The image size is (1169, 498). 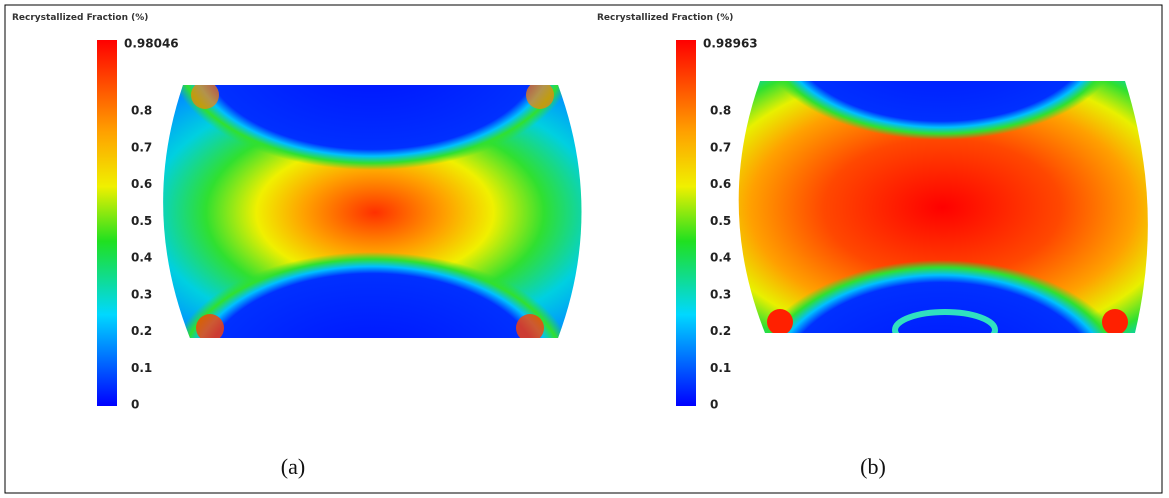 I want to click on colorbar-max: 0.98046, so click(x=151, y=44).